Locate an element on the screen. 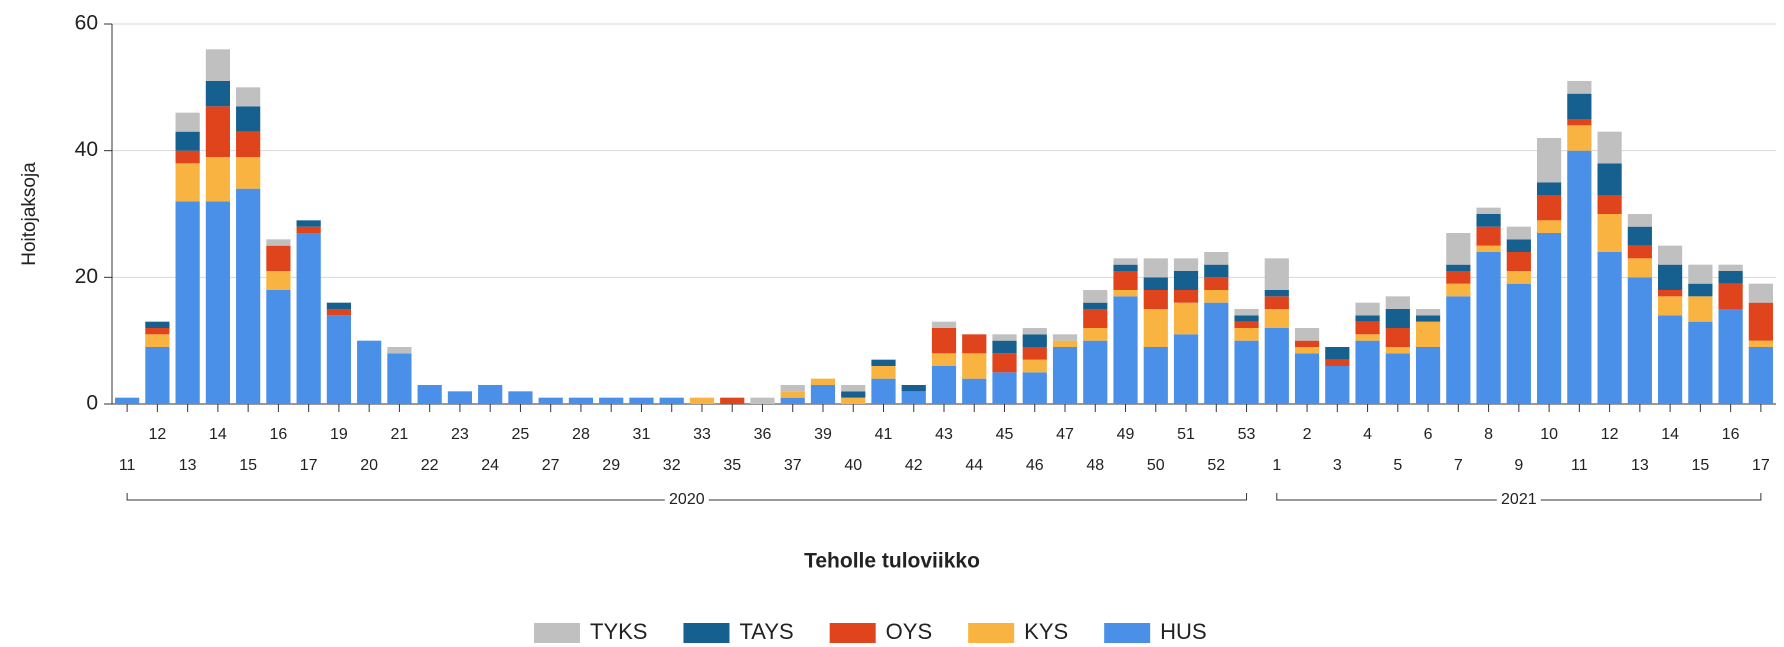  x-tick-label: 53 is located at coordinates (1247, 434).